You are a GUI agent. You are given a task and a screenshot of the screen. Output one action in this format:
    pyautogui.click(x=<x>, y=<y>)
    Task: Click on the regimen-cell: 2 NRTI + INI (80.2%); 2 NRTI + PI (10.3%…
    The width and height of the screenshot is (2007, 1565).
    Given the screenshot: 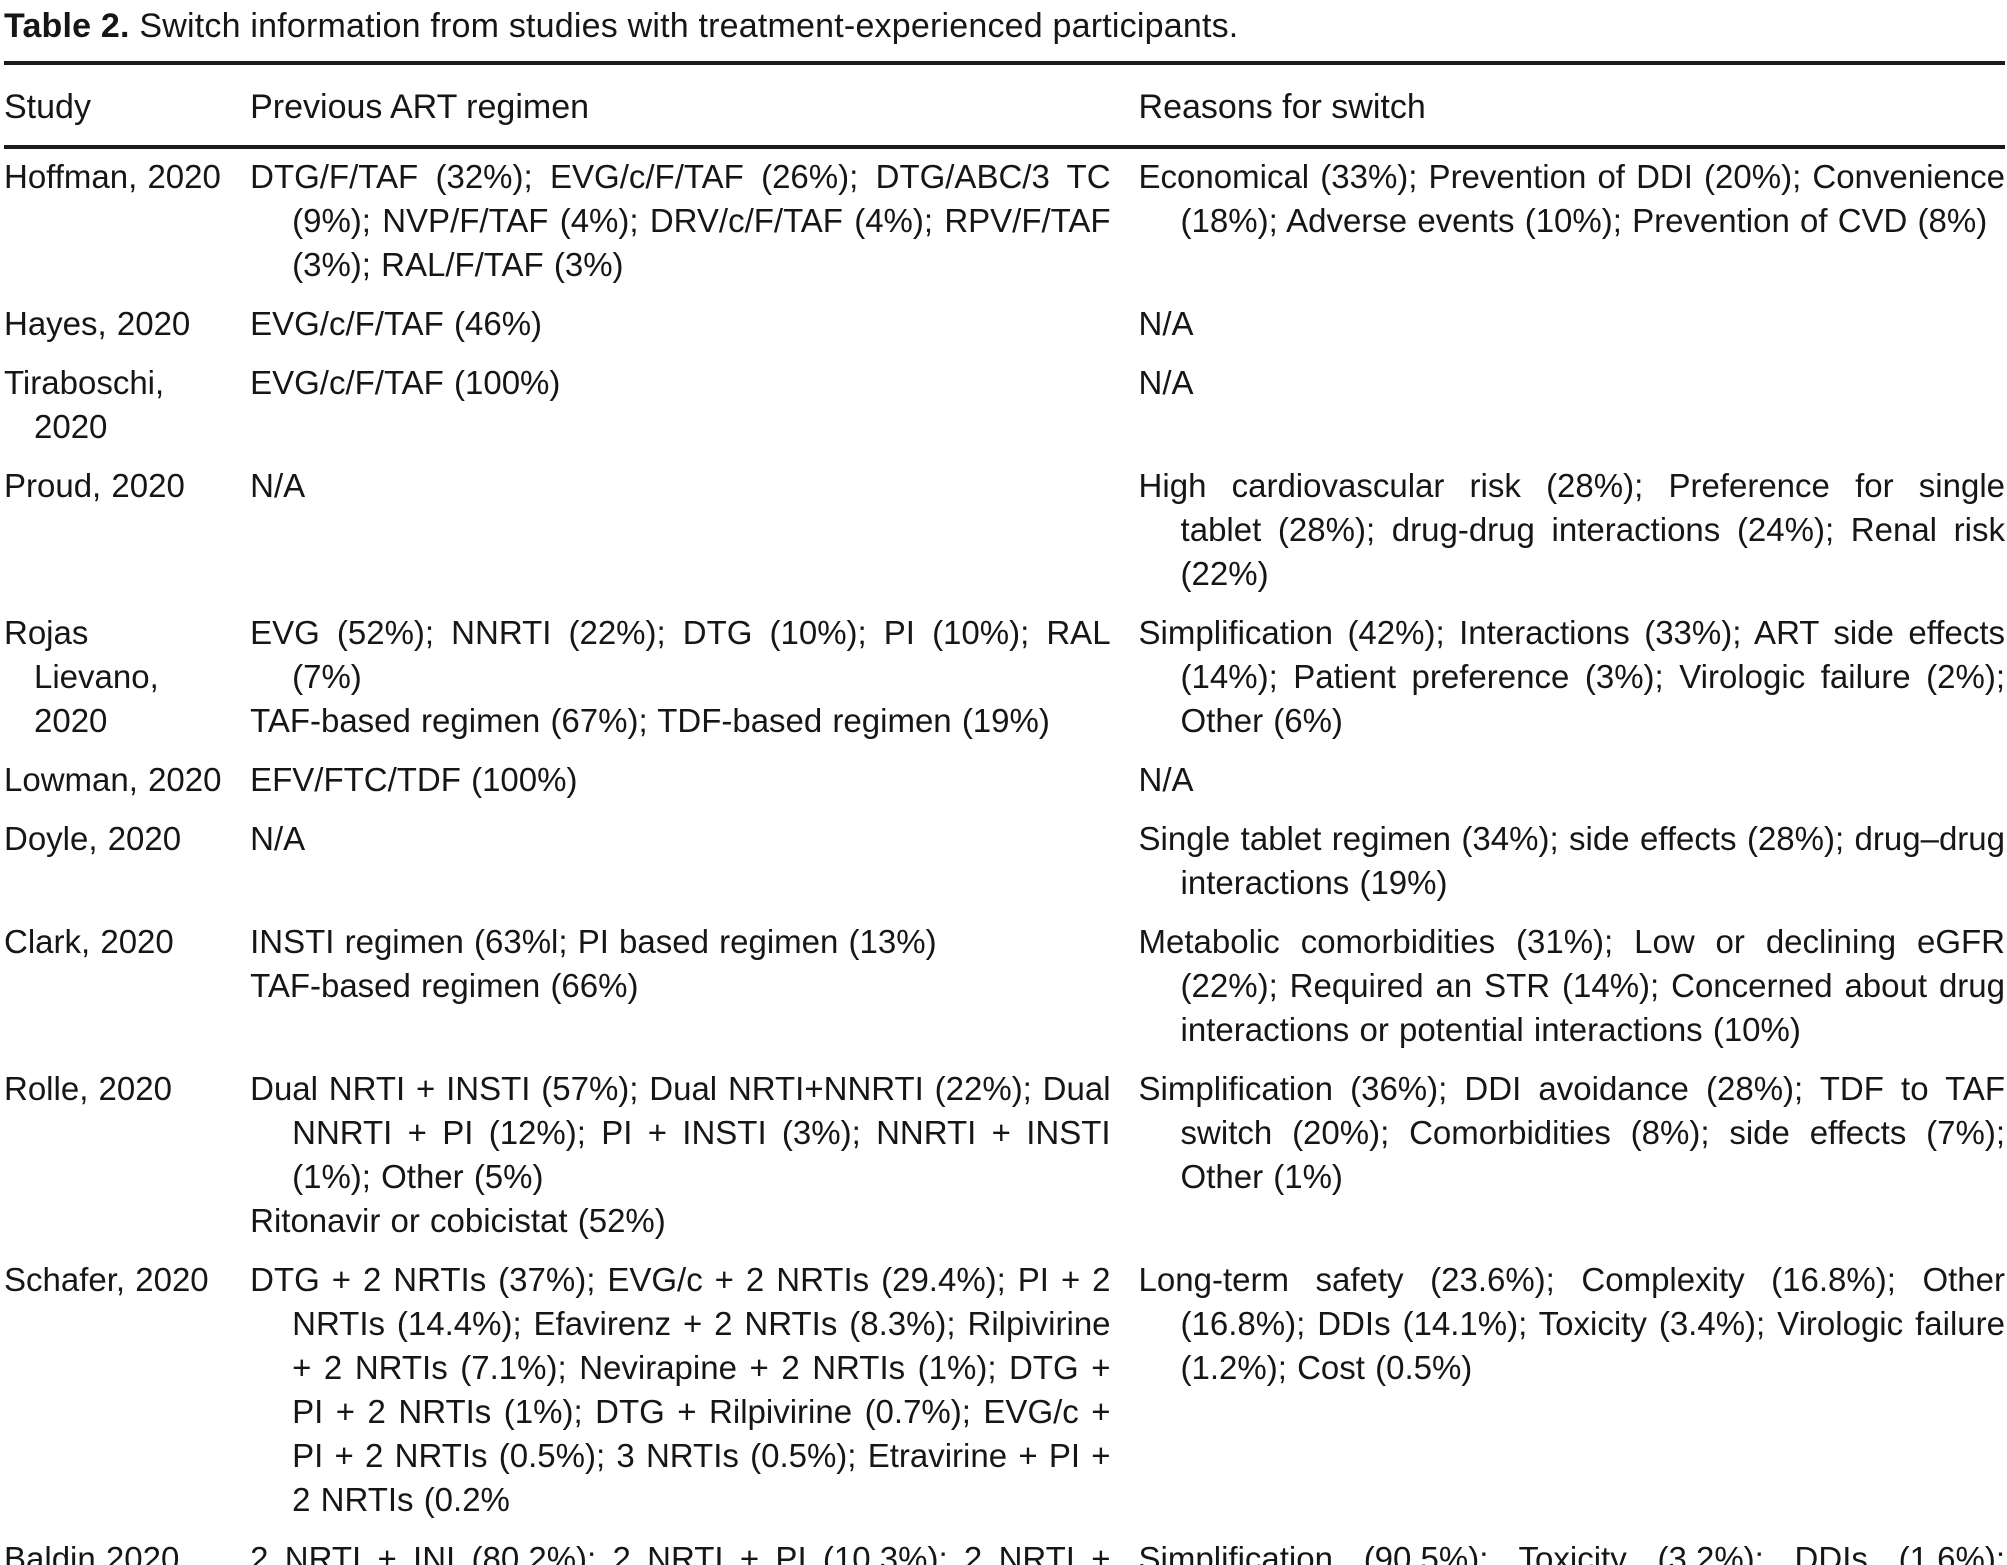 What is the action you would take?
    pyautogui.click(x=694, y=1551)
    